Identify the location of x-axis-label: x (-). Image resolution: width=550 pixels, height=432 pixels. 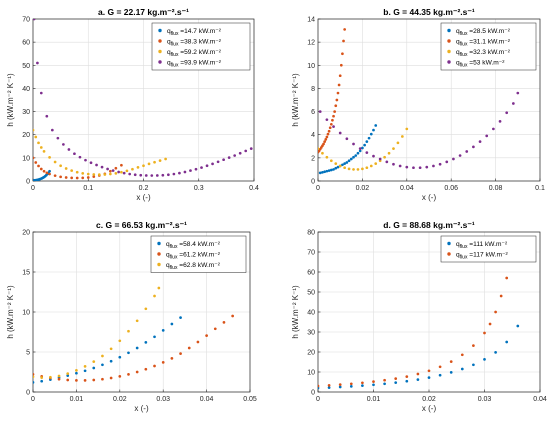
(429, 197).